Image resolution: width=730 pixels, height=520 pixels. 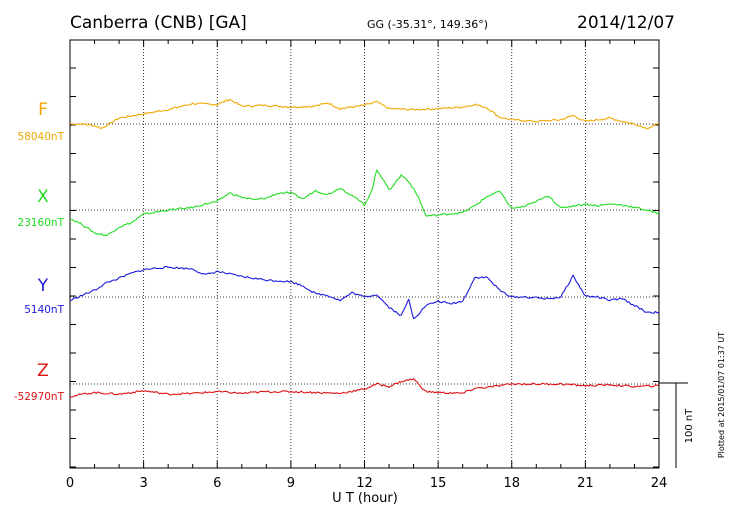 What do you see at coordinates (44, 310) in the screenshot?
I see `series-baseline-y: 5140nT` at bounding box center [44, 310].